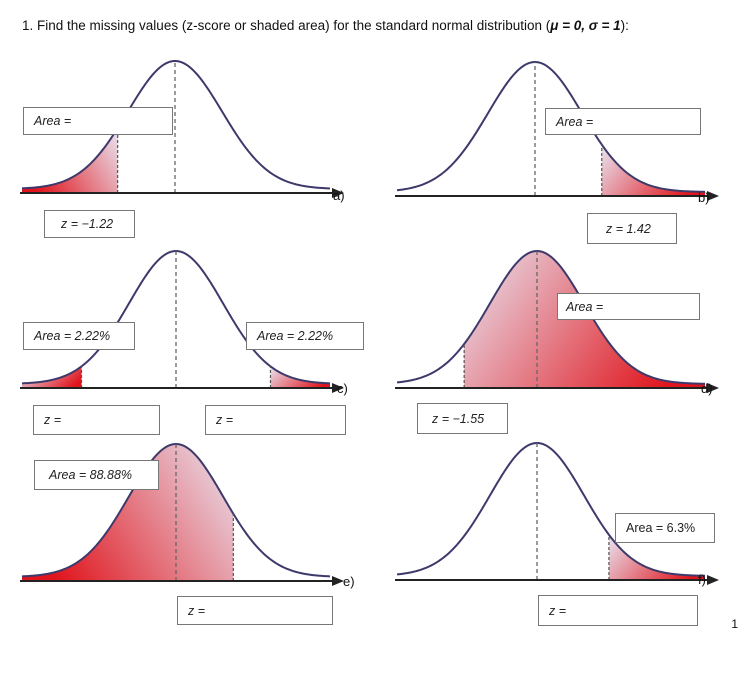 This screenshot has height=674, width=750. I want to click on area-callout-a: Area =, so click(98, 121).